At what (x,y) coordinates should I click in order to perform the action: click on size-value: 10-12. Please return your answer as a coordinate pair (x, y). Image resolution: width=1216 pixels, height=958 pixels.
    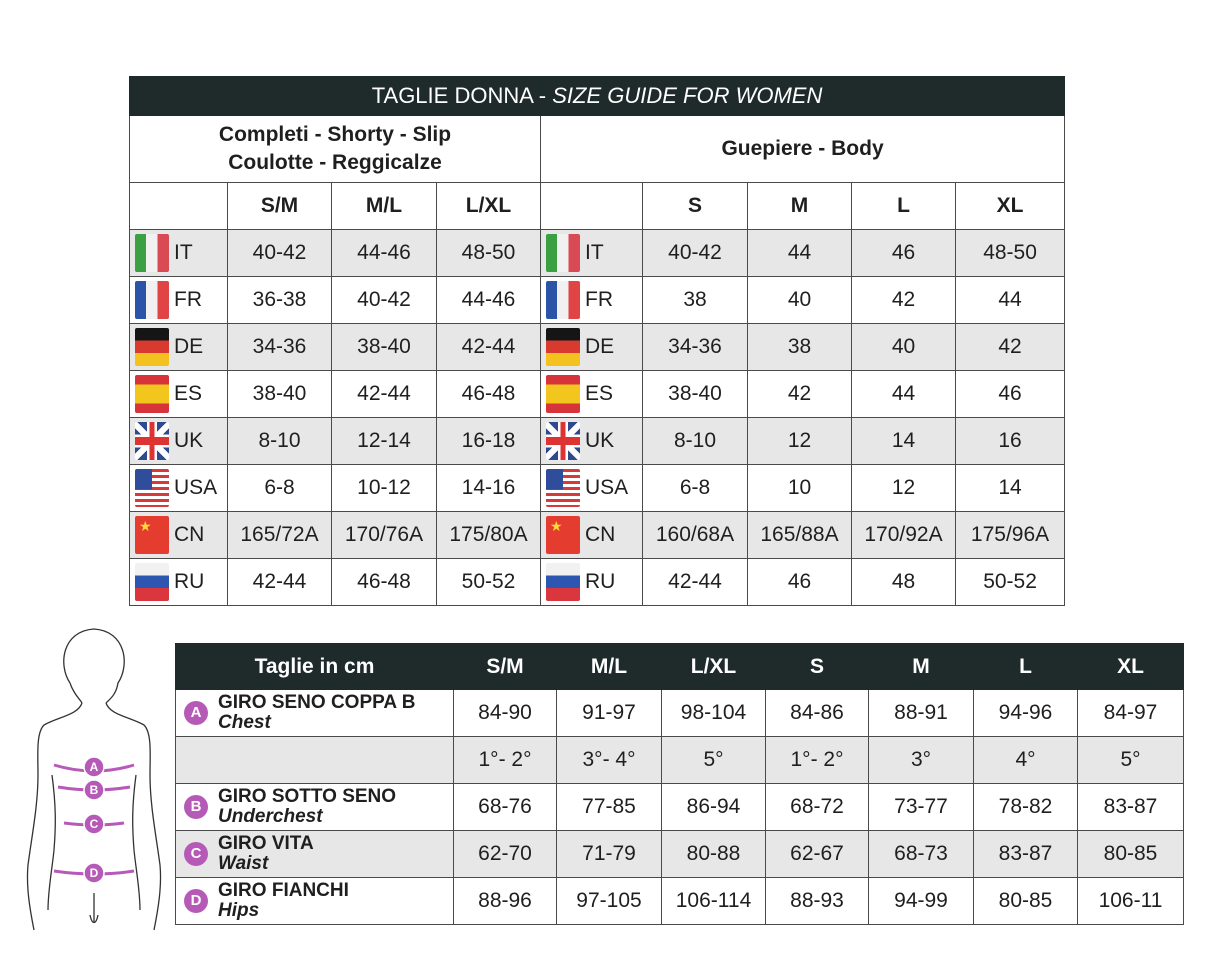
    Looking at the image, I should click on (384, 488).